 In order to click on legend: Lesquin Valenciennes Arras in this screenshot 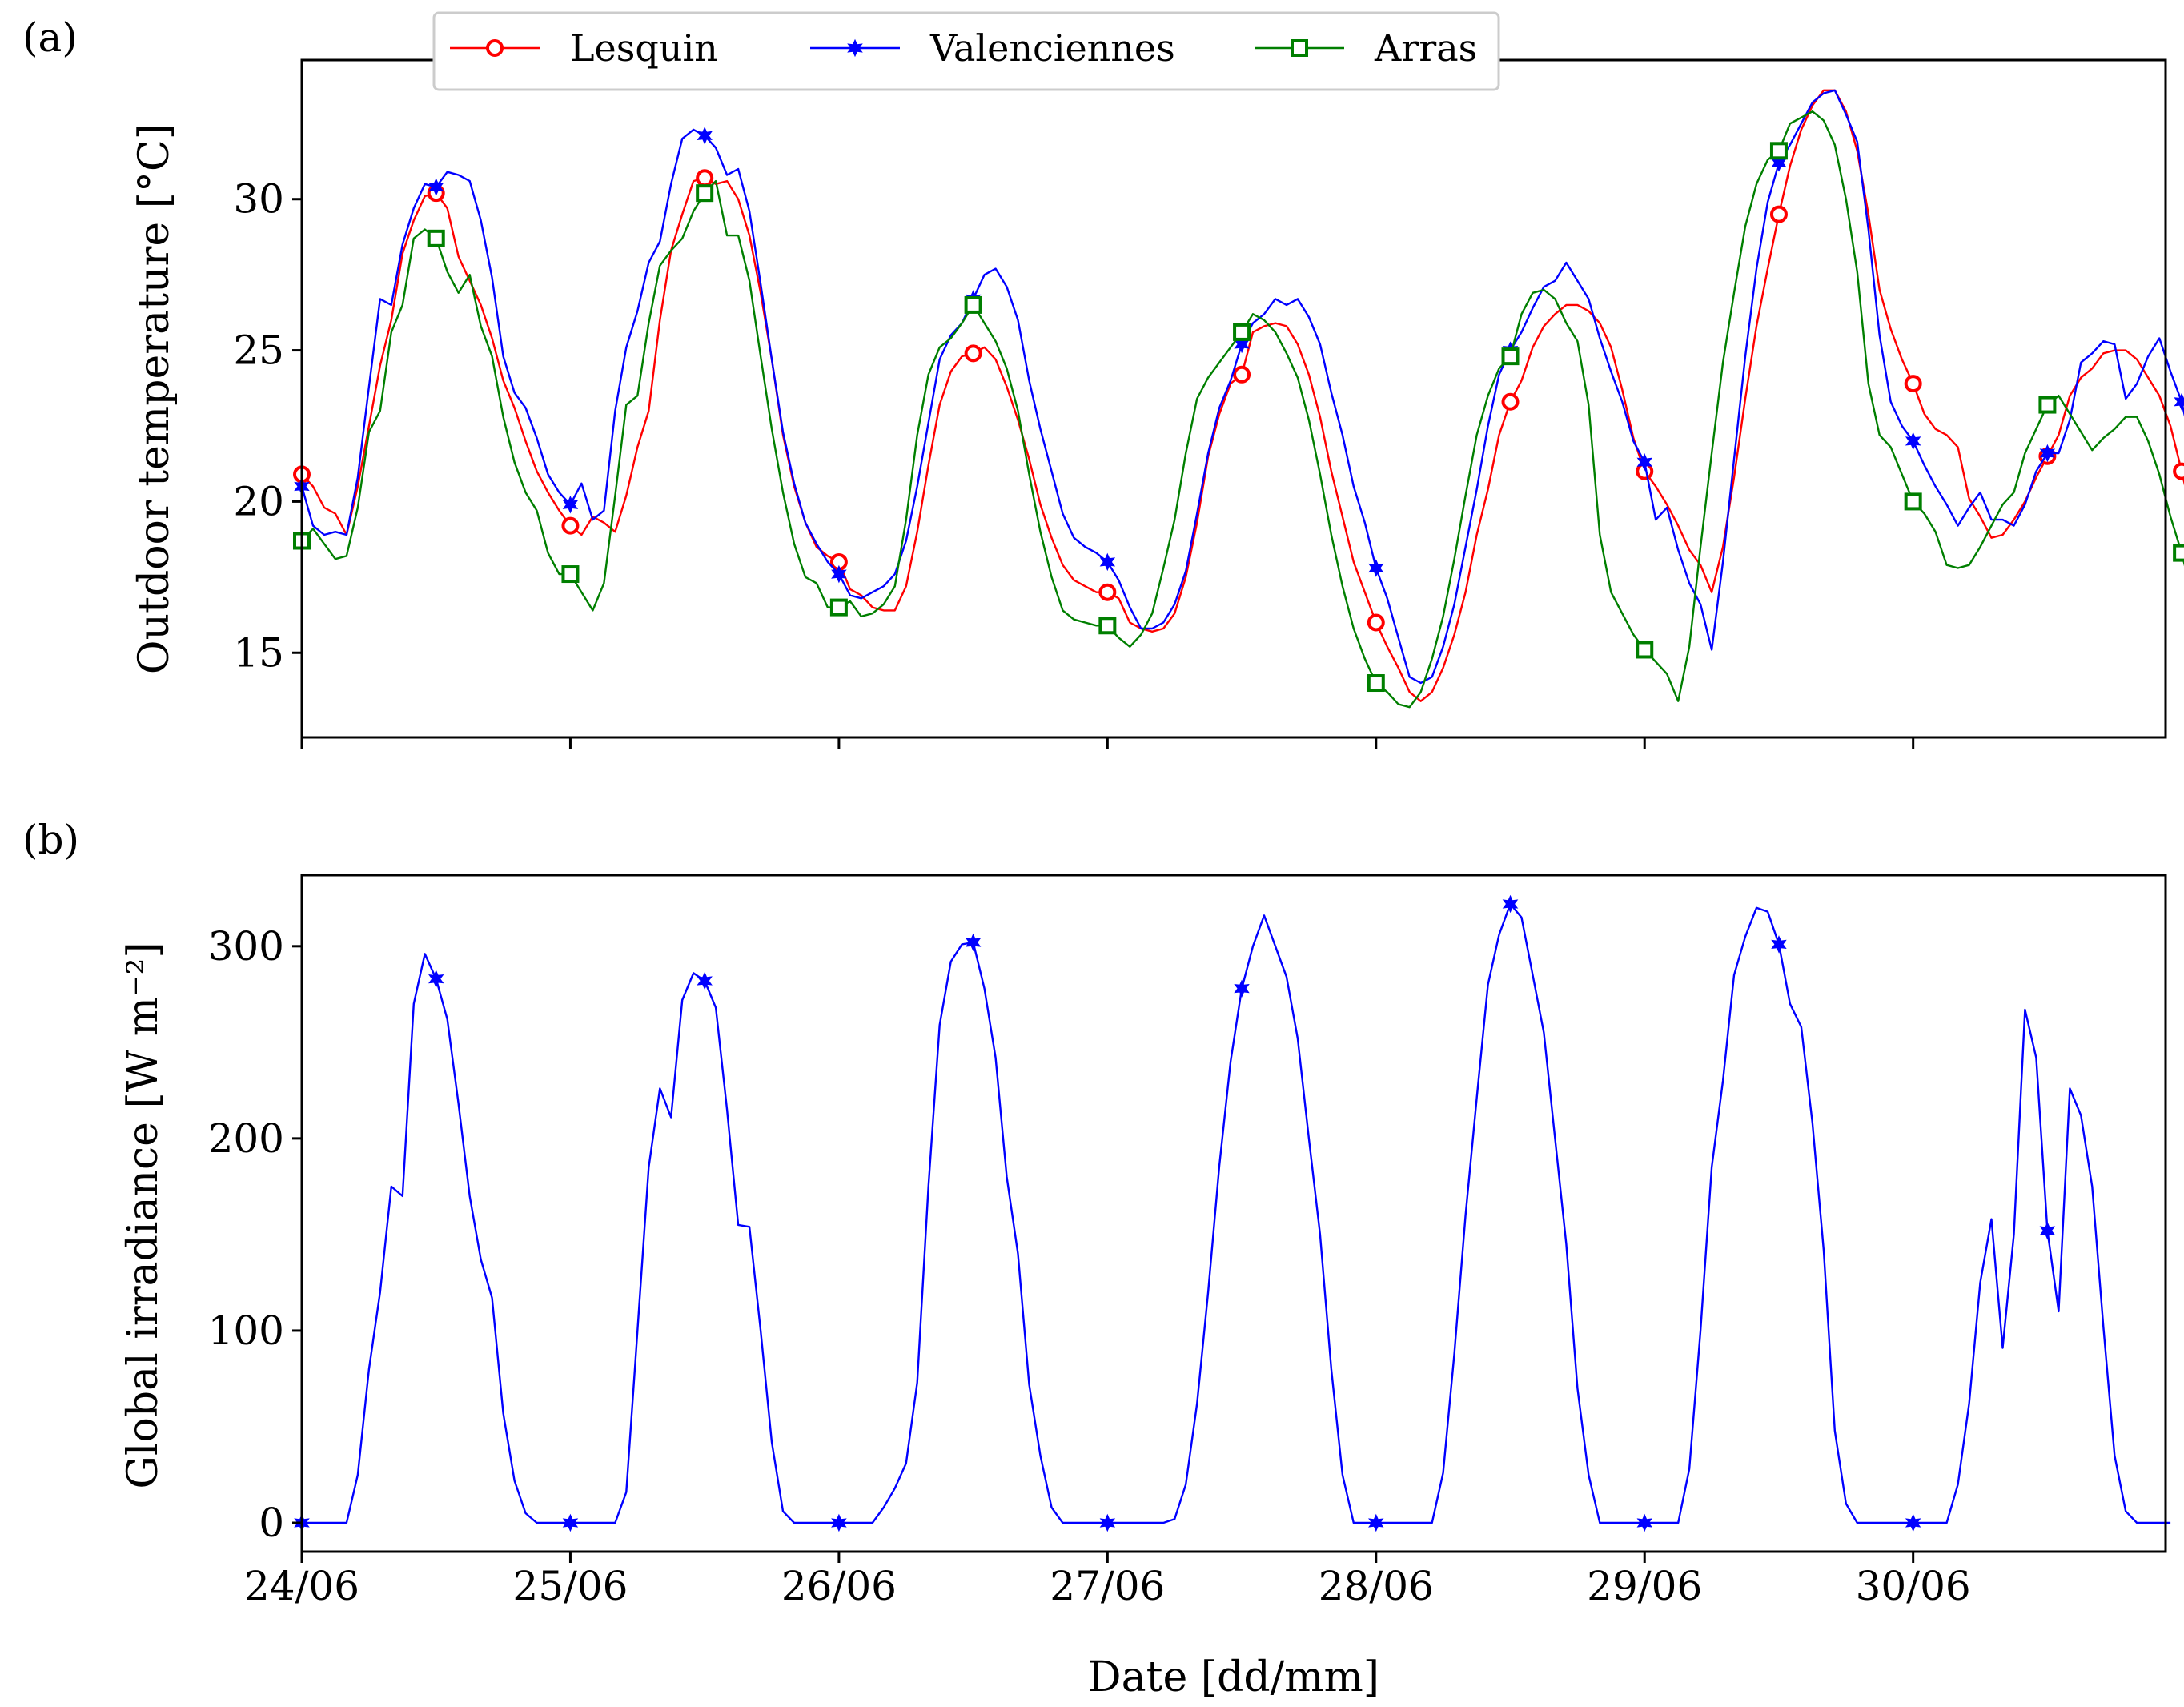, I will do `click(966, 51)`.